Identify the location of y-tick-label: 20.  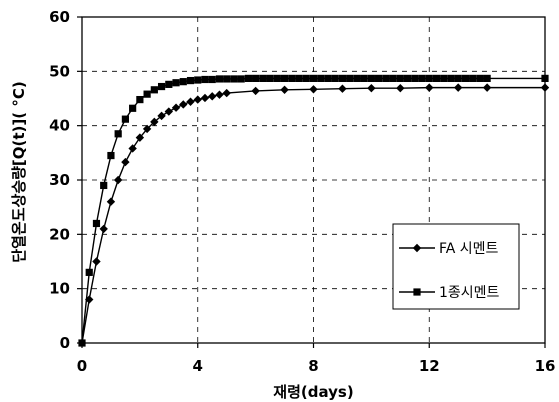
(59, 234).